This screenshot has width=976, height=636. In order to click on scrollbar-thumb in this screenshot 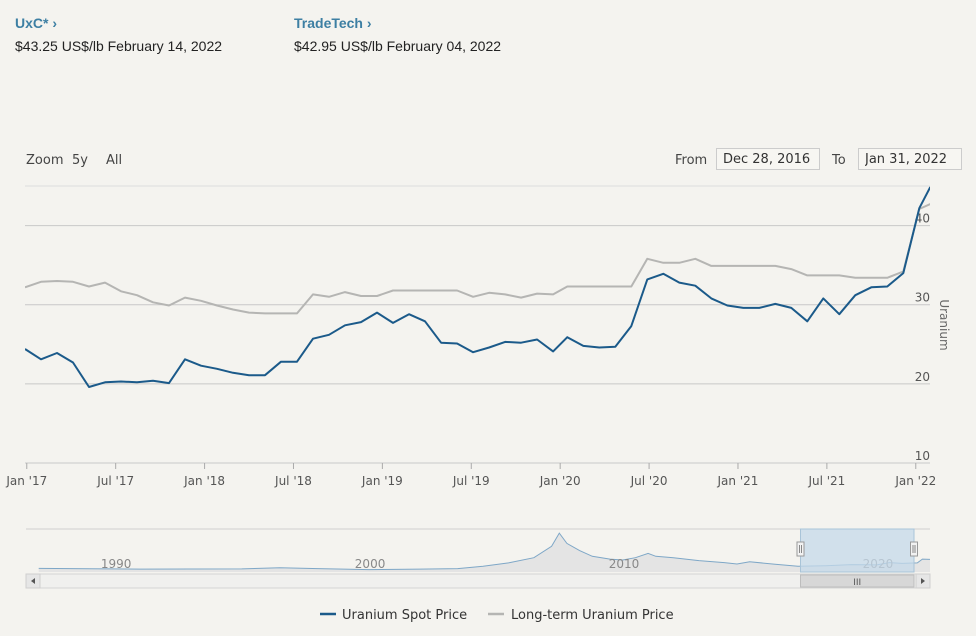, I will do `click(857, 581)`.